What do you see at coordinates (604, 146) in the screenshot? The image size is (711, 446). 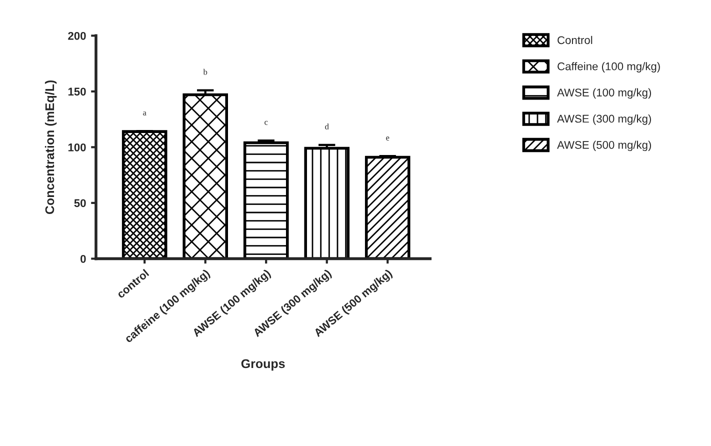 I see `legend-label: AWSE (500 mg/kg)` at bounding box center [604, 146].